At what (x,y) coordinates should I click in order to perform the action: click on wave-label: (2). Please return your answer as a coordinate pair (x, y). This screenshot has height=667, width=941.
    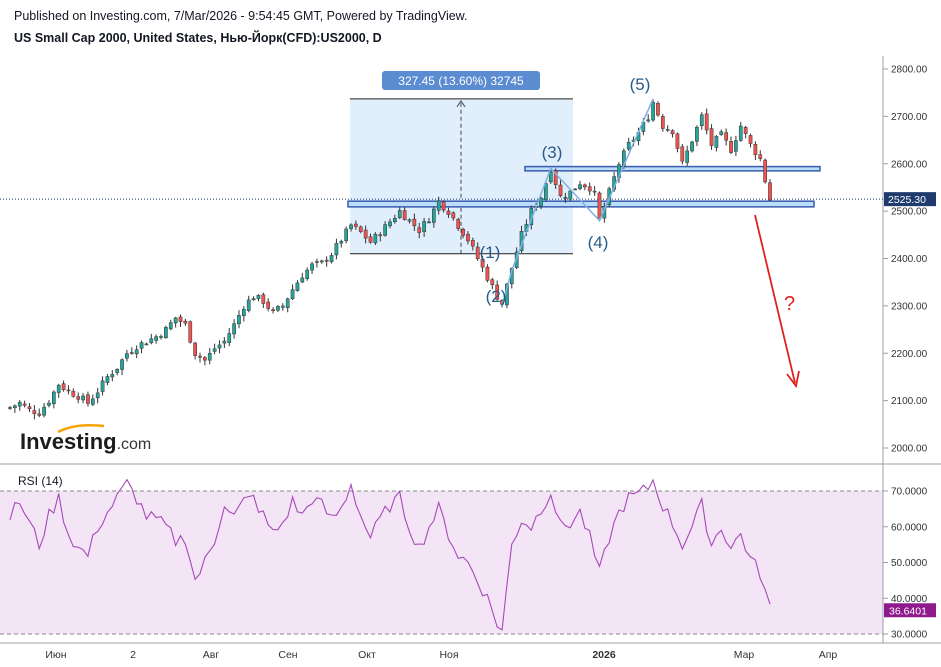
    Looking at the image, I should click on (496, 296).